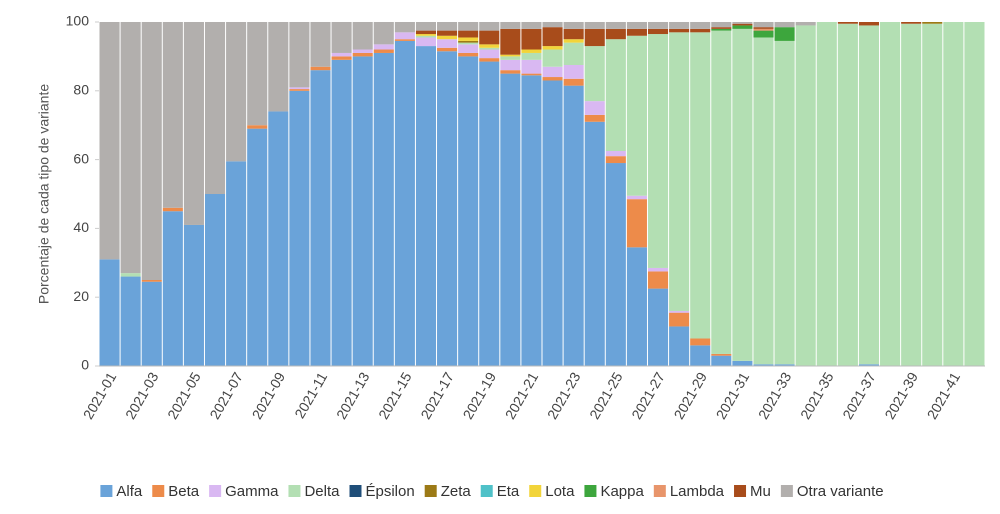 This screenshot has width=1000, height=514. What do you see at coordinates (817, 395) in the screenshot?
I see `x-tick-label: 2021-35` at bounding box center [817, 395].